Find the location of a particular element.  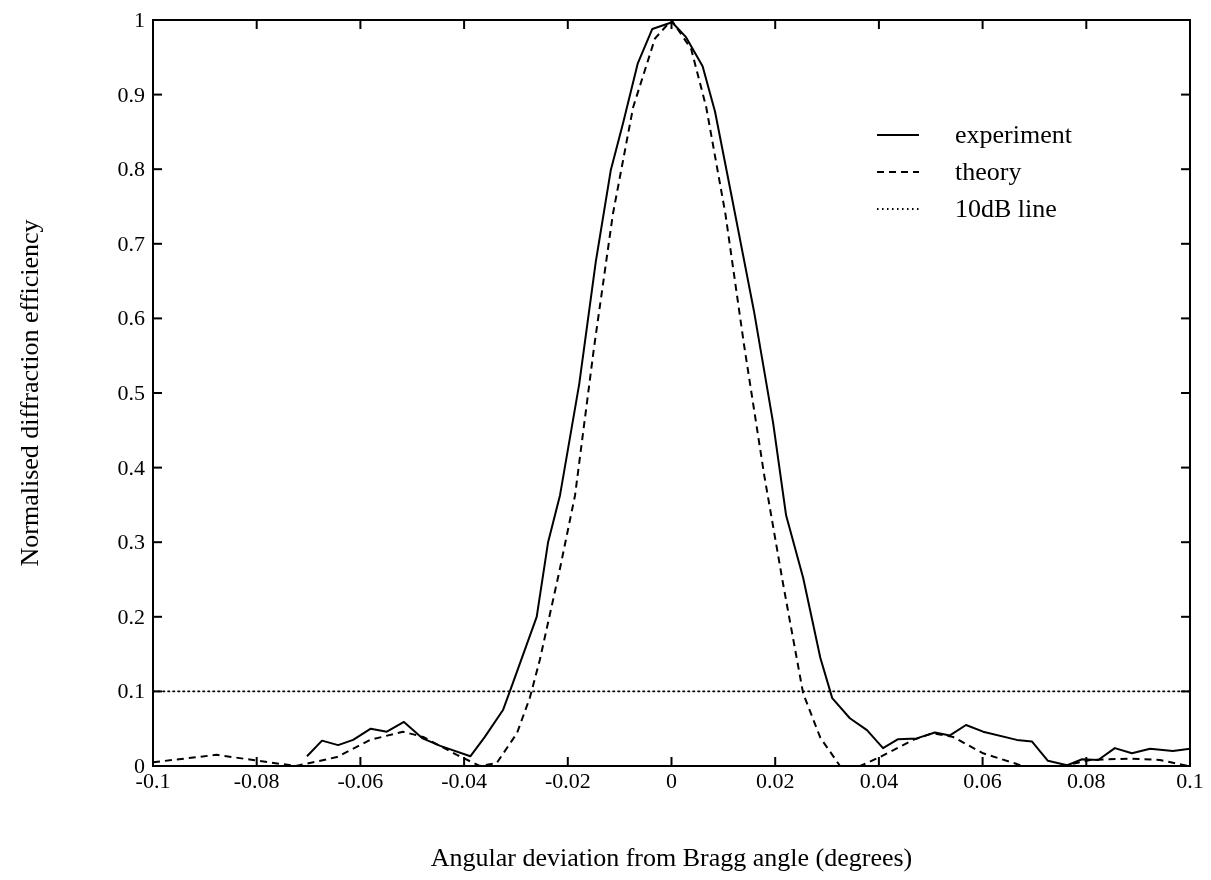

x-tick-label: -0.02 is located at coordinates (567, 780).